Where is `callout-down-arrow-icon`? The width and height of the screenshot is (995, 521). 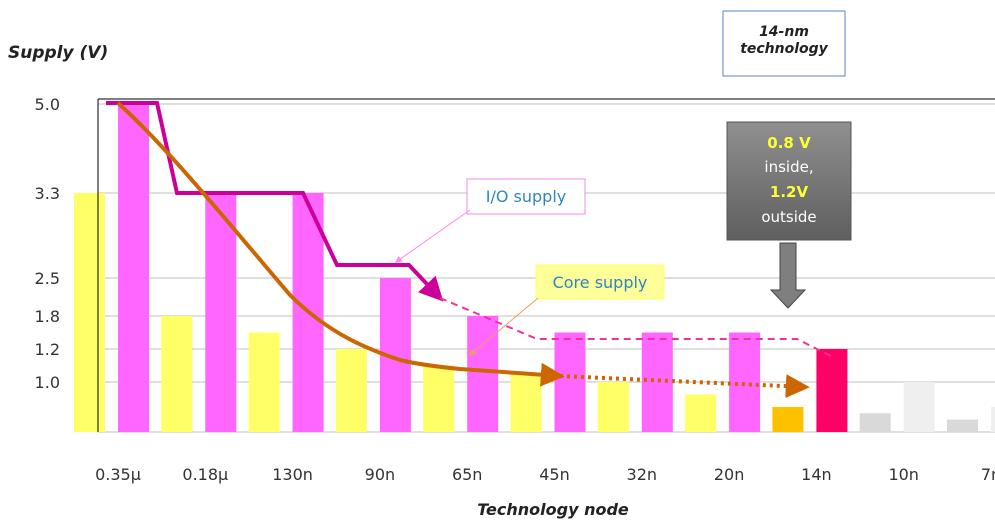 callout-down-arrow-icon is located at coordinates (788, 275).